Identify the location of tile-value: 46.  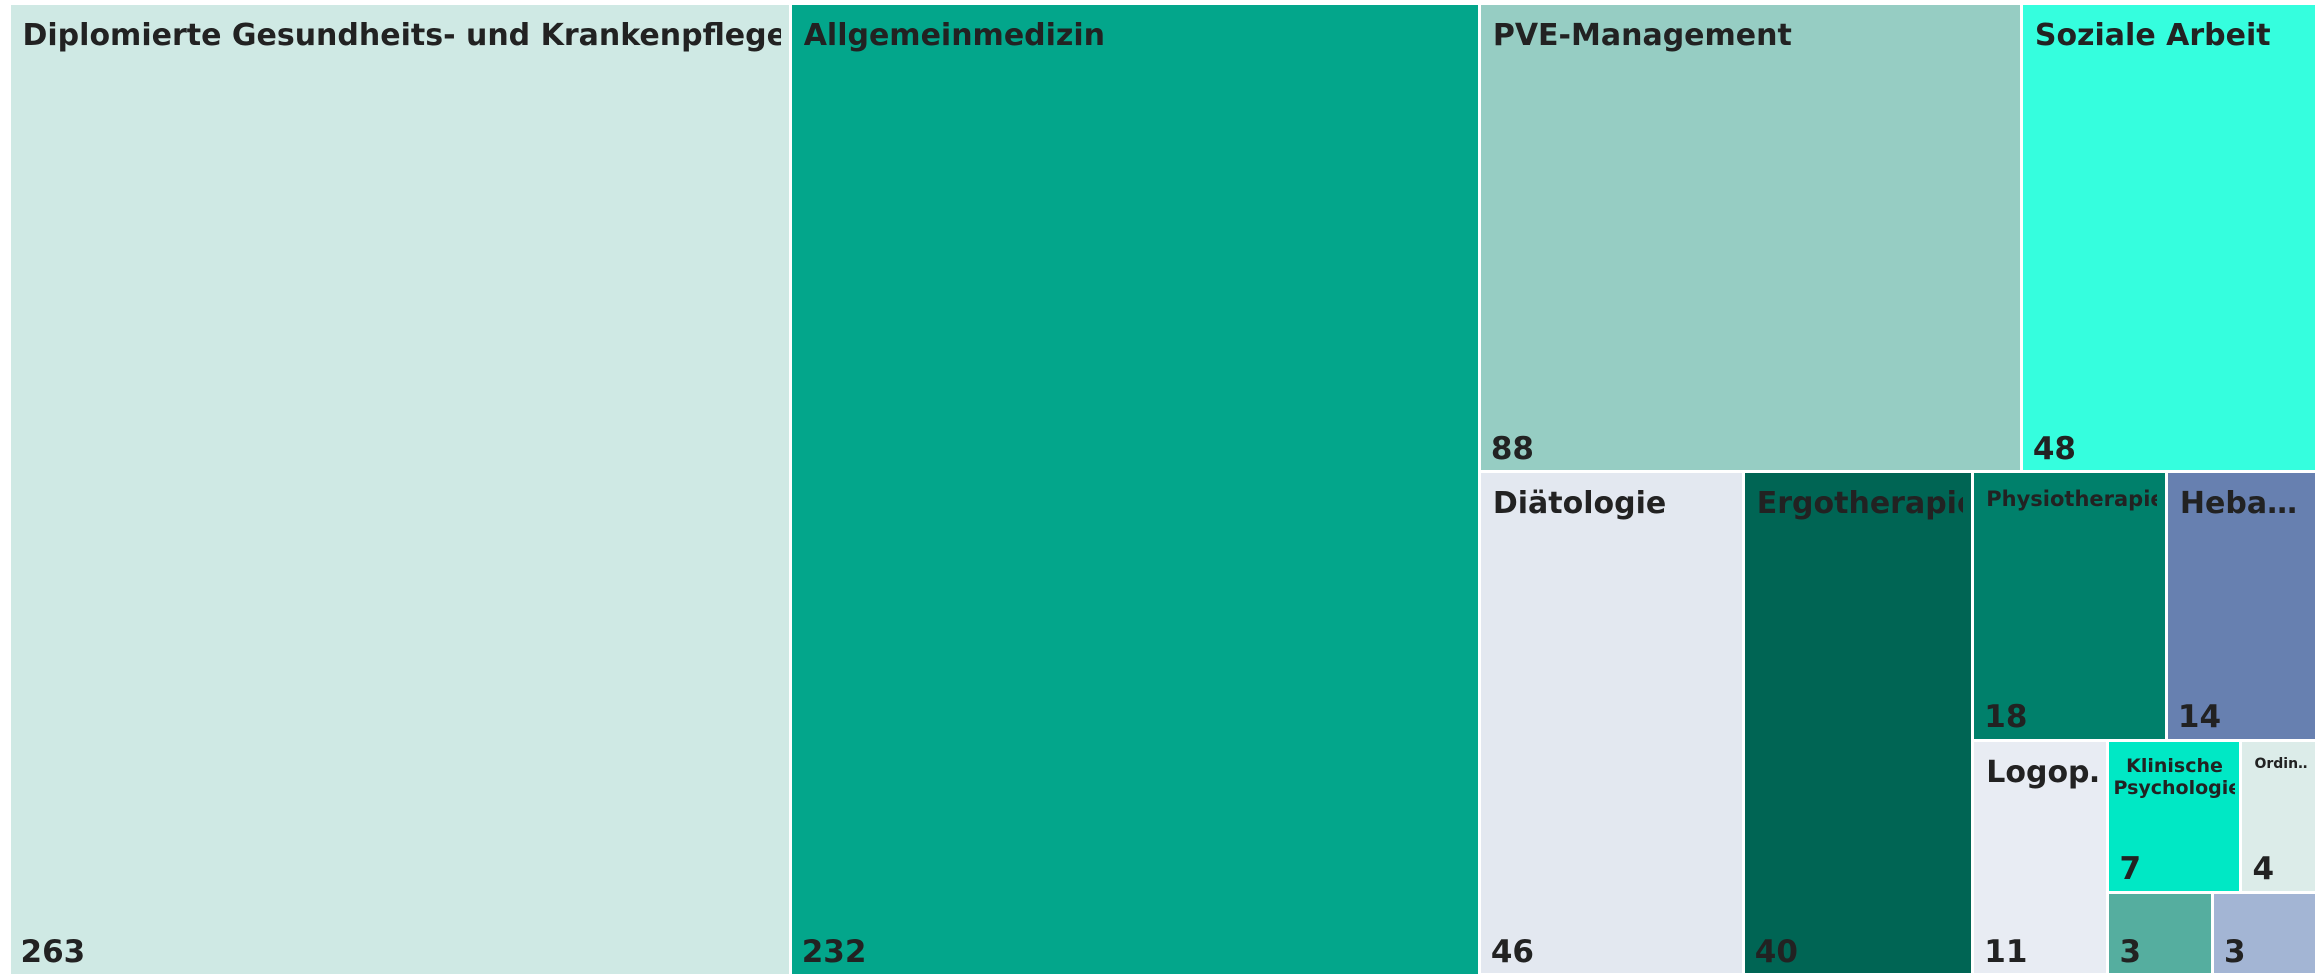
(1512, 952).